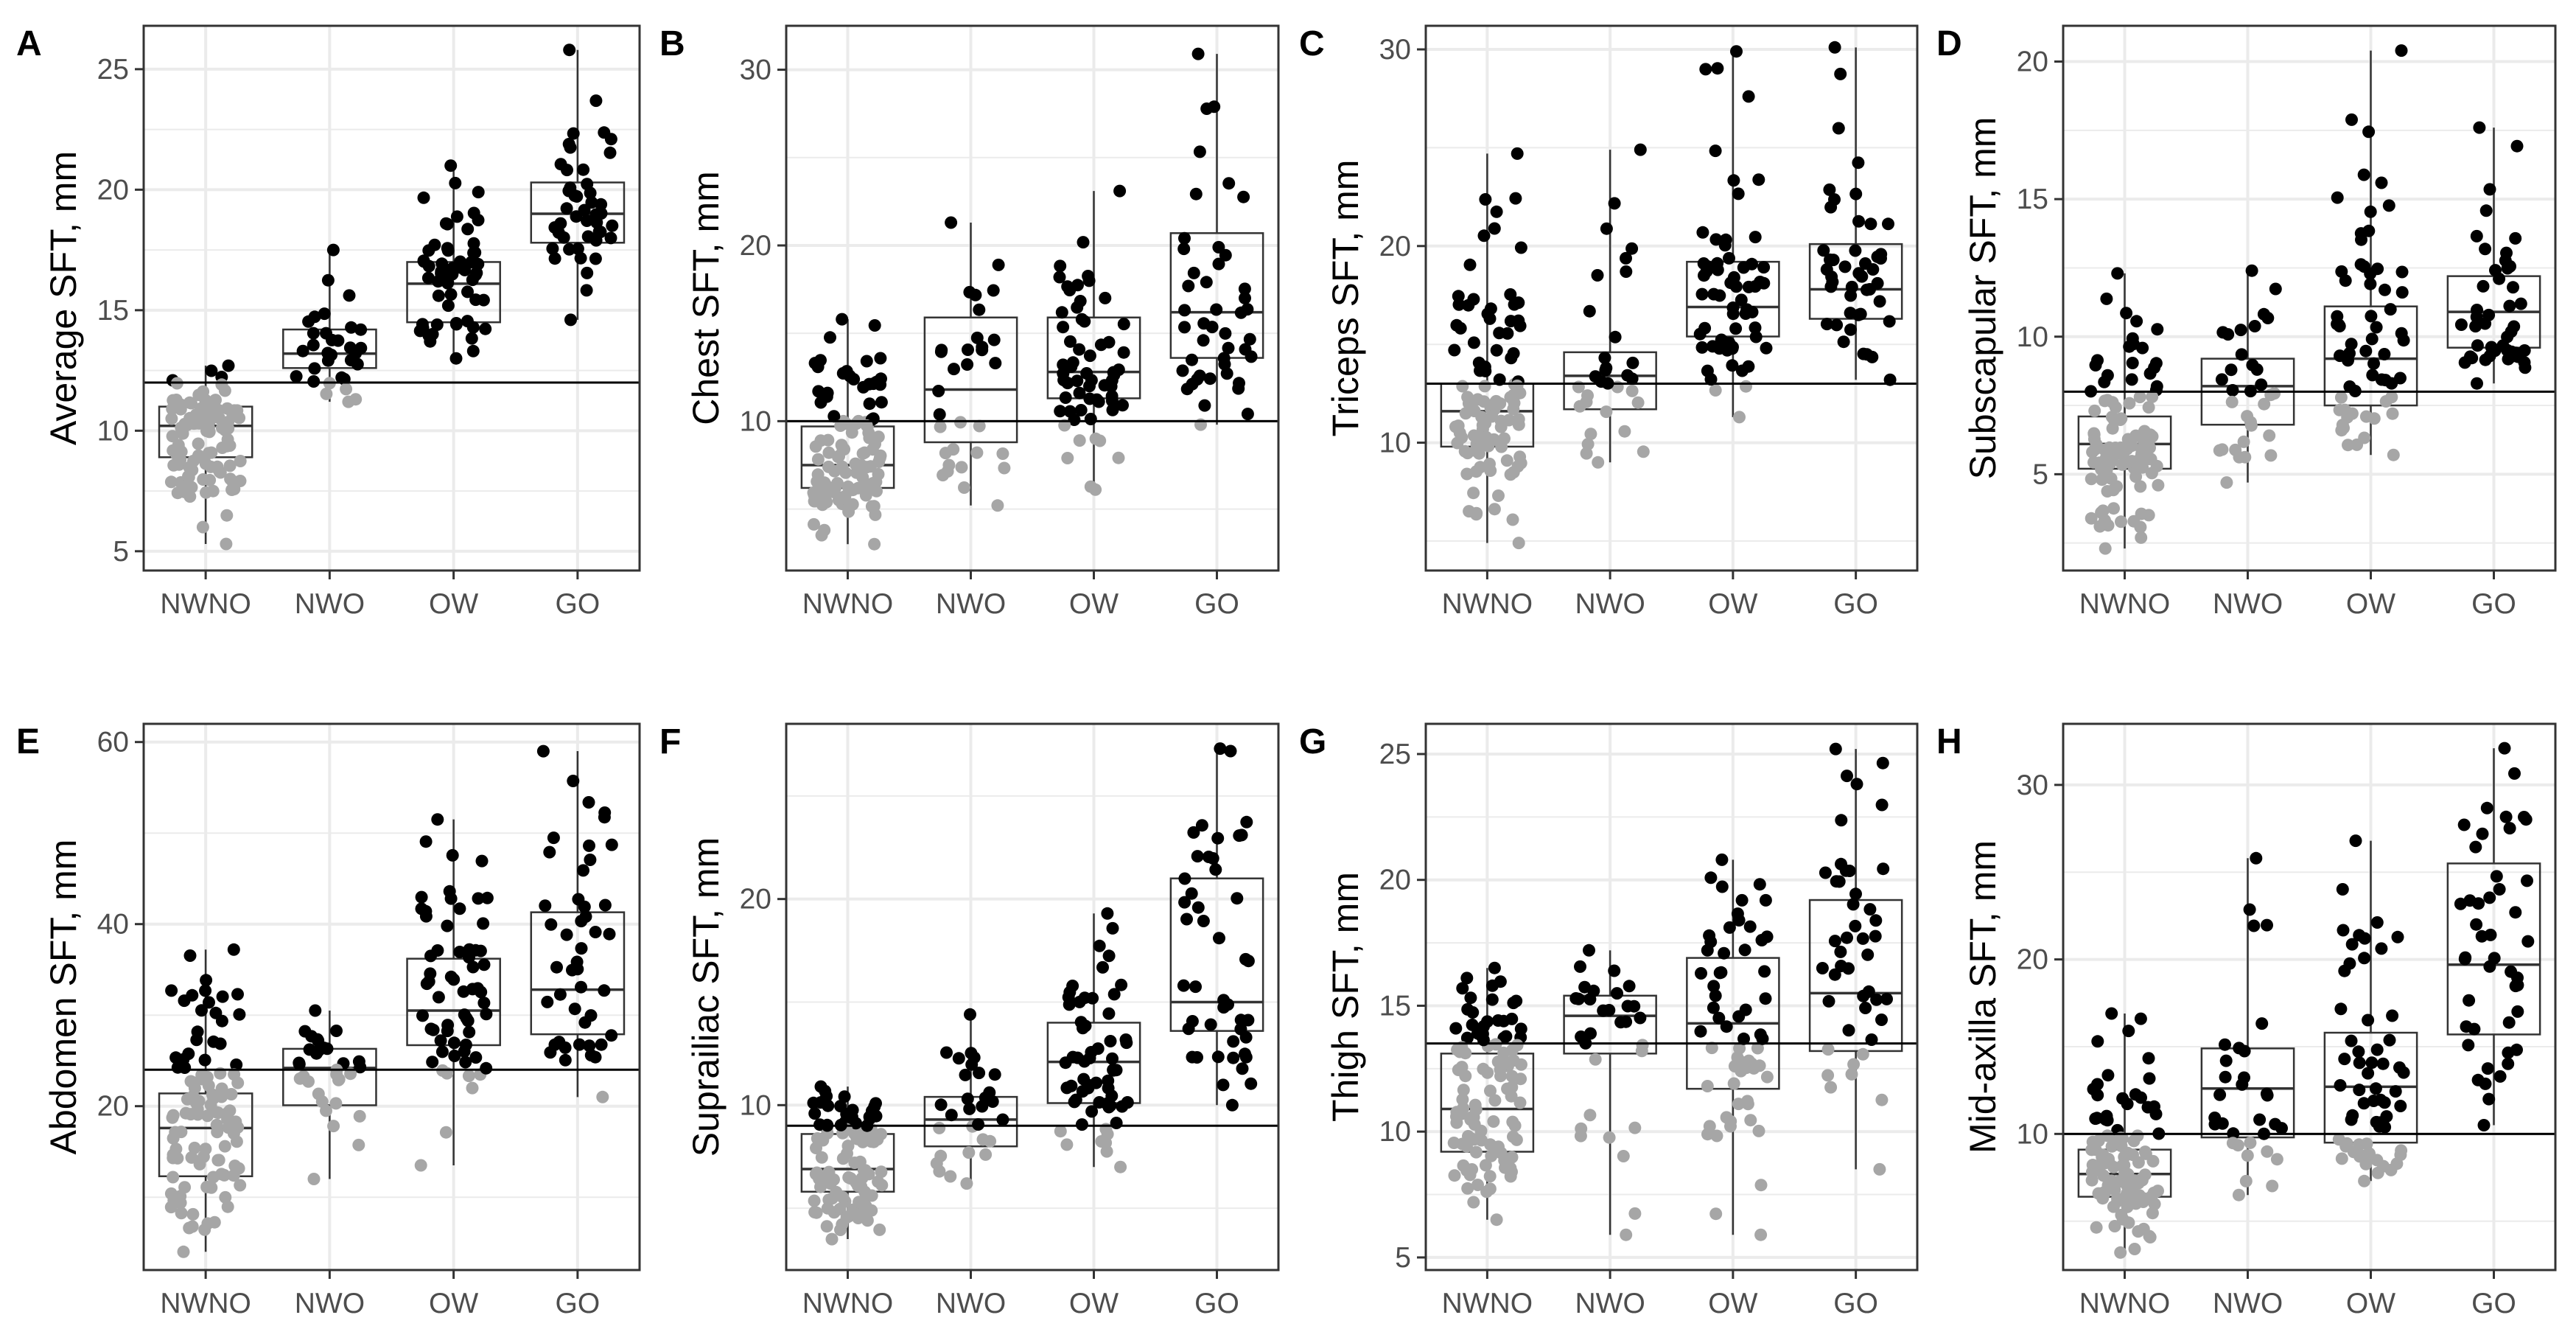  Describe the element at coordinates (113, 742) in the screenshot. I see `y-tick-label: 60` at that location.